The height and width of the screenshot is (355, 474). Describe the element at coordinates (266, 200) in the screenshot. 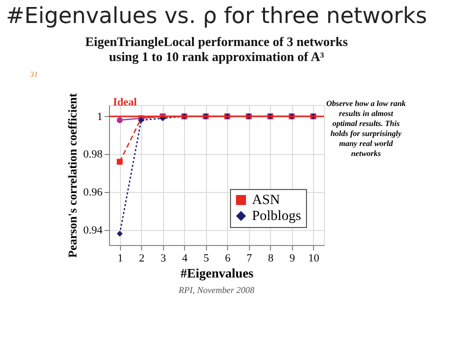

I see `legend-label: ASN` at that location.